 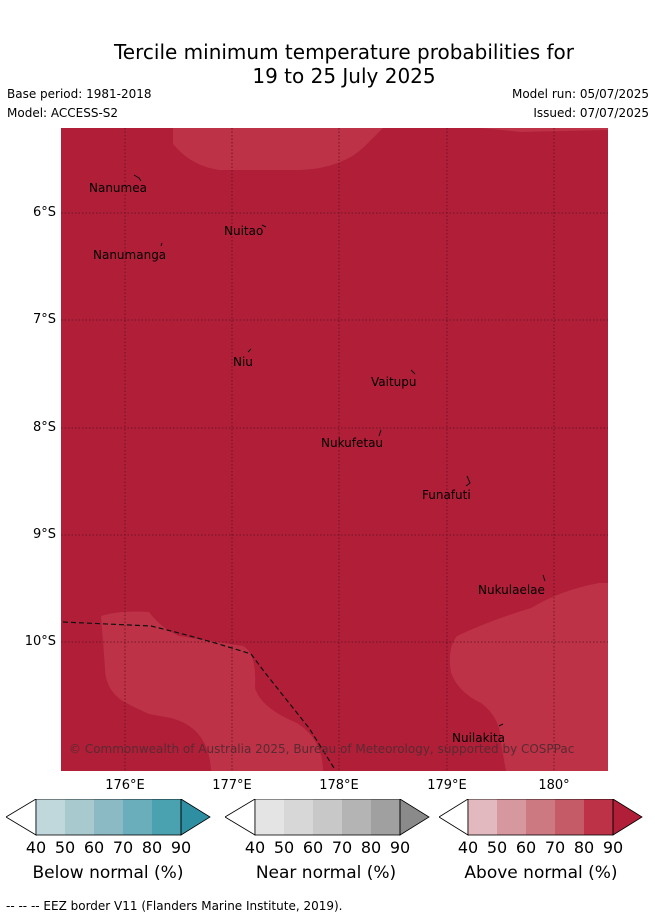 What do you see at coordinates (591, 113) in the screenshot?
I see `issued-date: Issued: 07/07/2025` at bounding box center [591, 113].